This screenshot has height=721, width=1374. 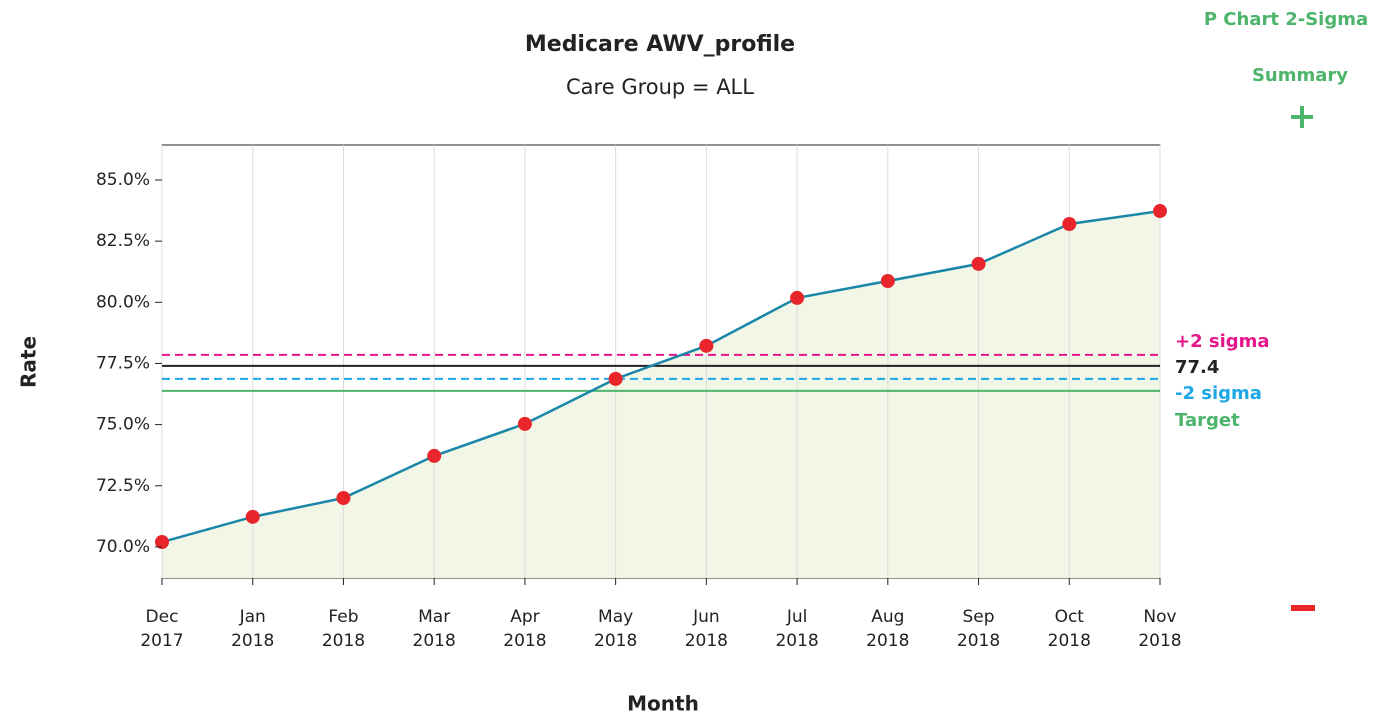 I want to click on y-tick-label: 77.5%, so click(x=123, y=363).